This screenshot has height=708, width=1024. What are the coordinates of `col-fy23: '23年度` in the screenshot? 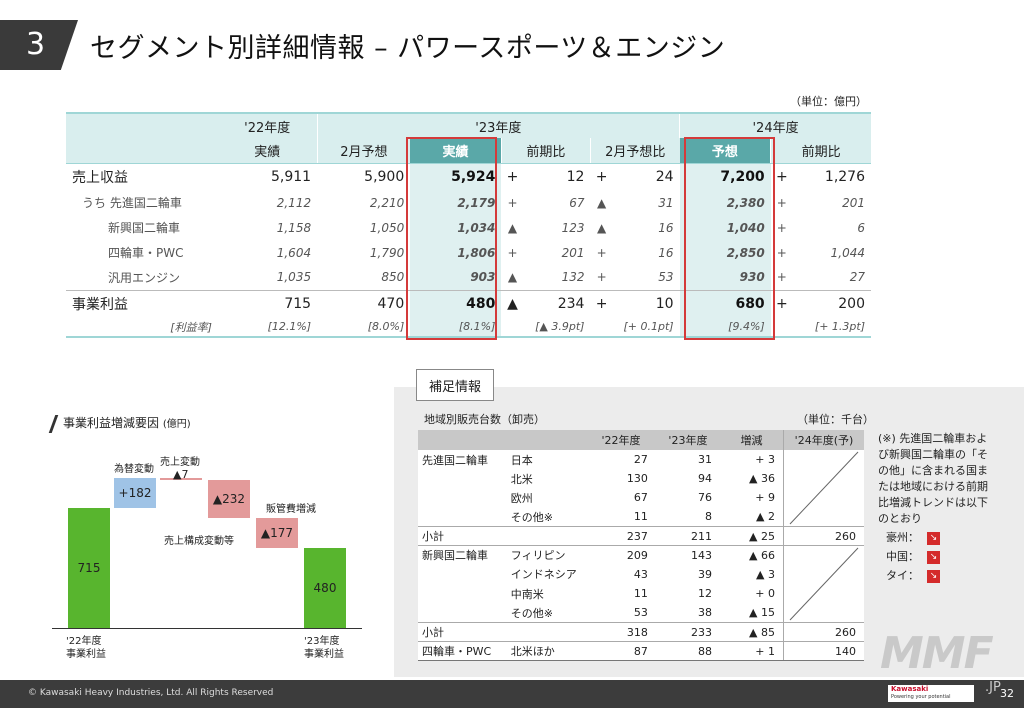 It's located at (688, 440).